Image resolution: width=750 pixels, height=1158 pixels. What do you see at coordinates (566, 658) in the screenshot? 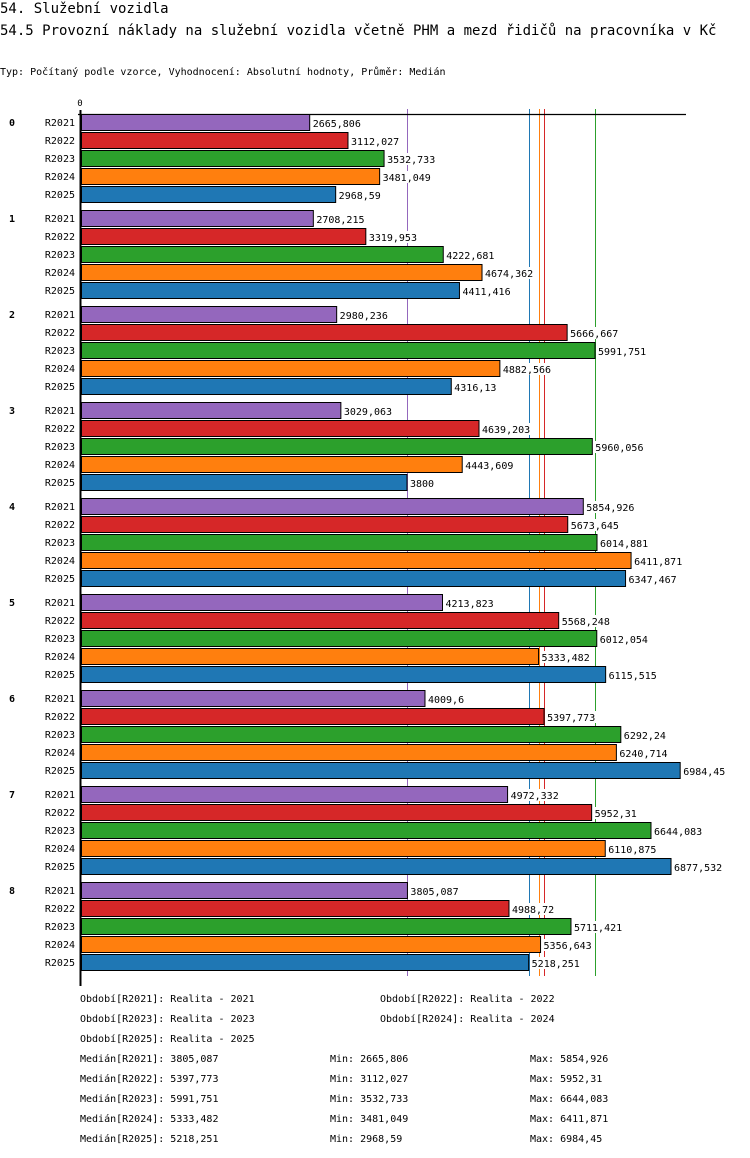
I see `data-label: 5333,482` at bounding box center [566, 658].